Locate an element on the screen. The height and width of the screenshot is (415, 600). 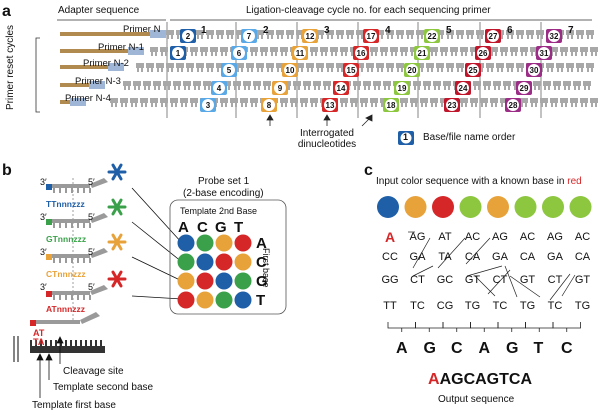
cycle-badge-number: 18 is located at coordinates (391, 105).